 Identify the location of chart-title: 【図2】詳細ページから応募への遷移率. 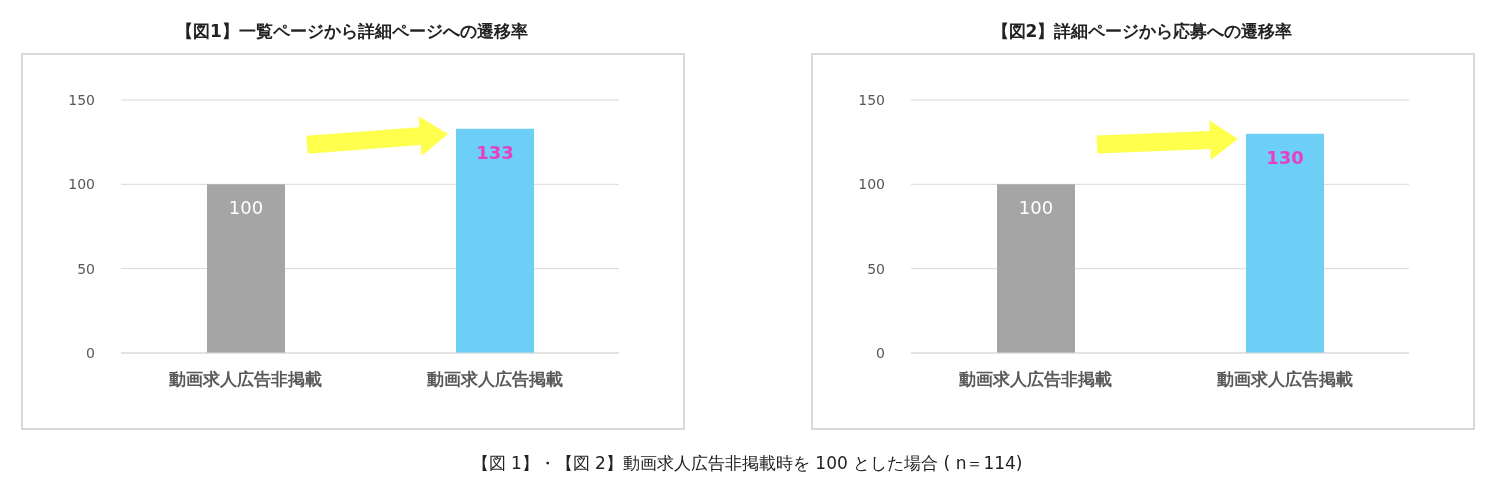
(1142, 31).